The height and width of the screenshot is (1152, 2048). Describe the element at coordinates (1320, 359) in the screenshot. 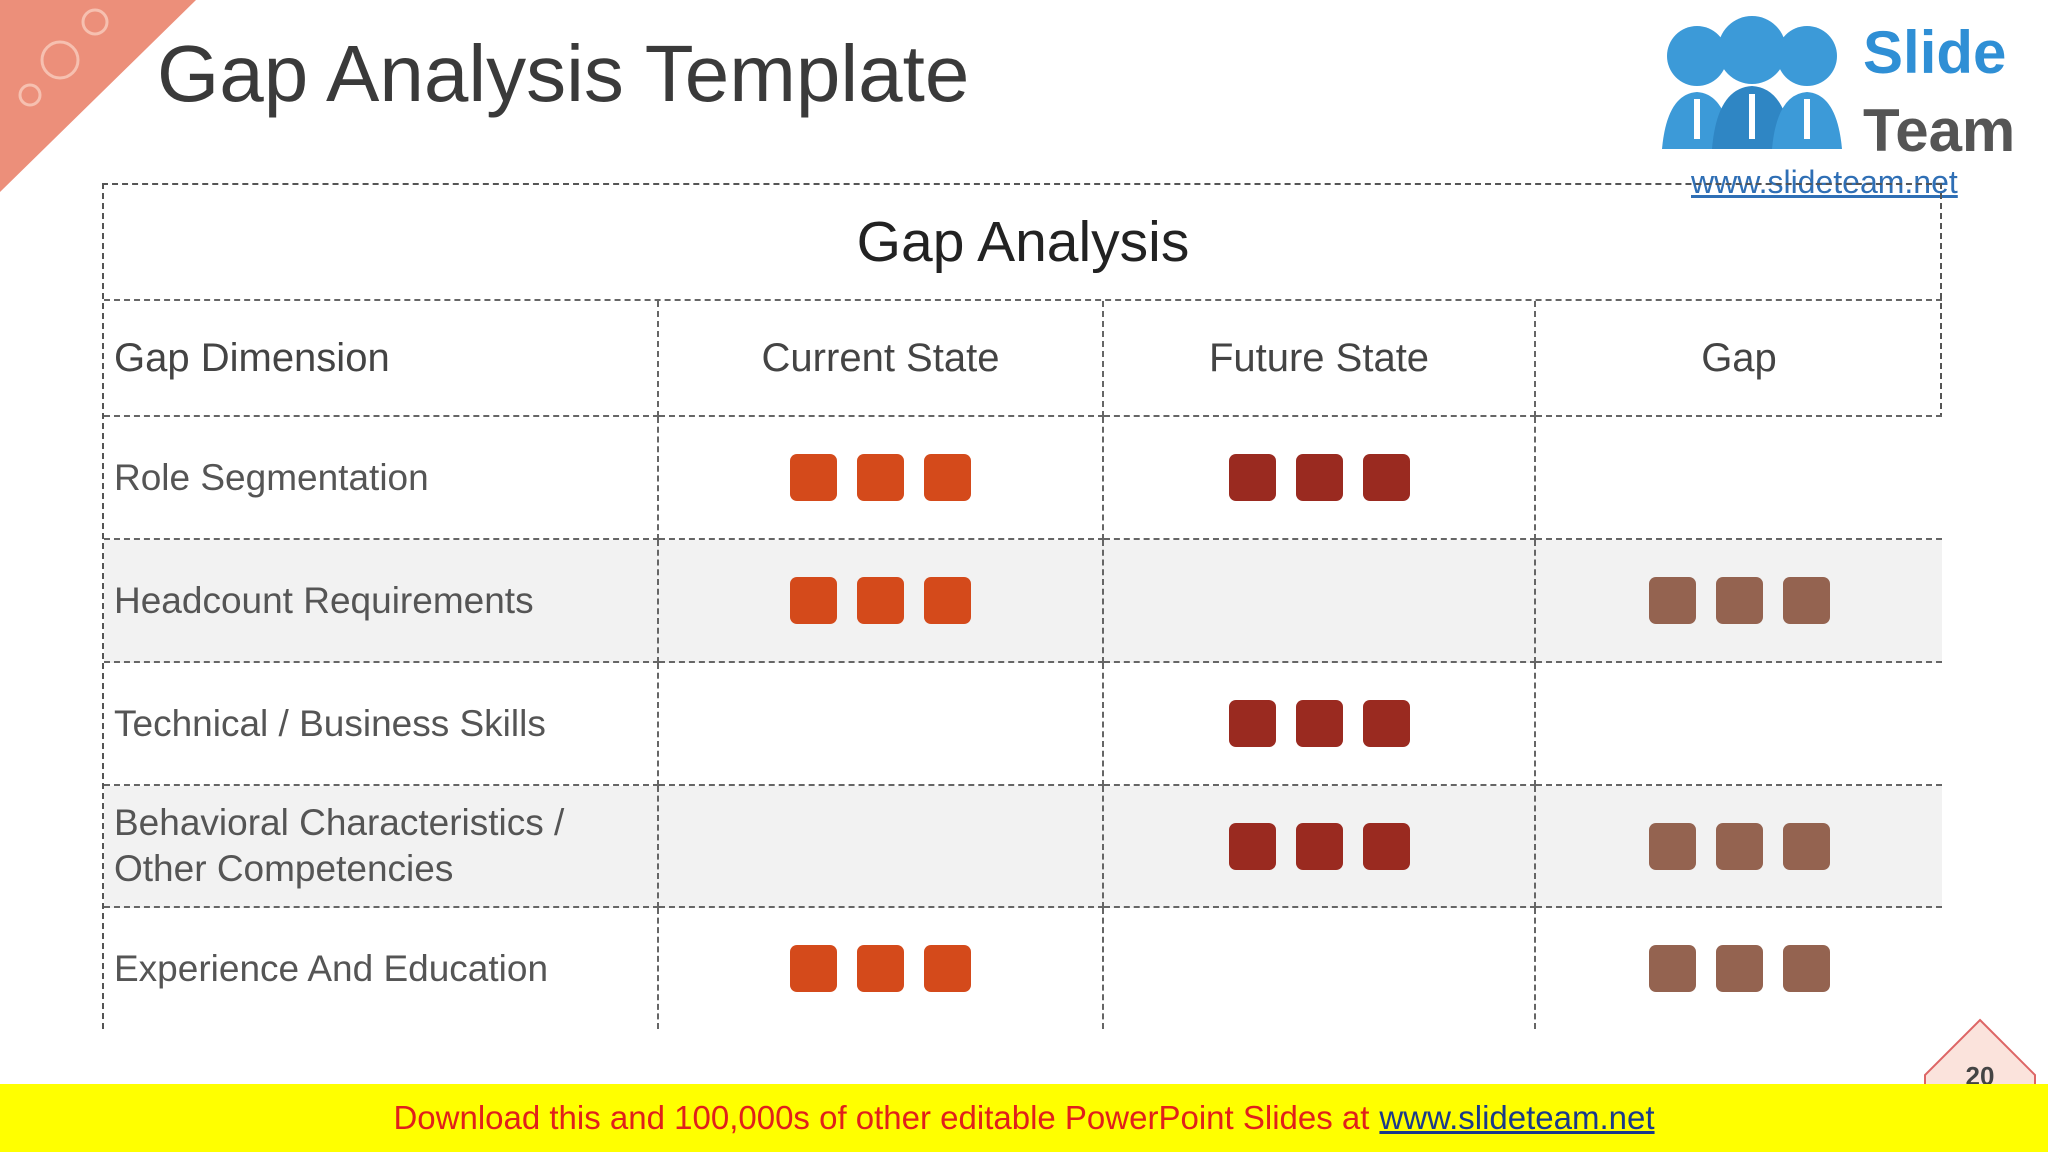

I see `column-header: Future State` at that location.